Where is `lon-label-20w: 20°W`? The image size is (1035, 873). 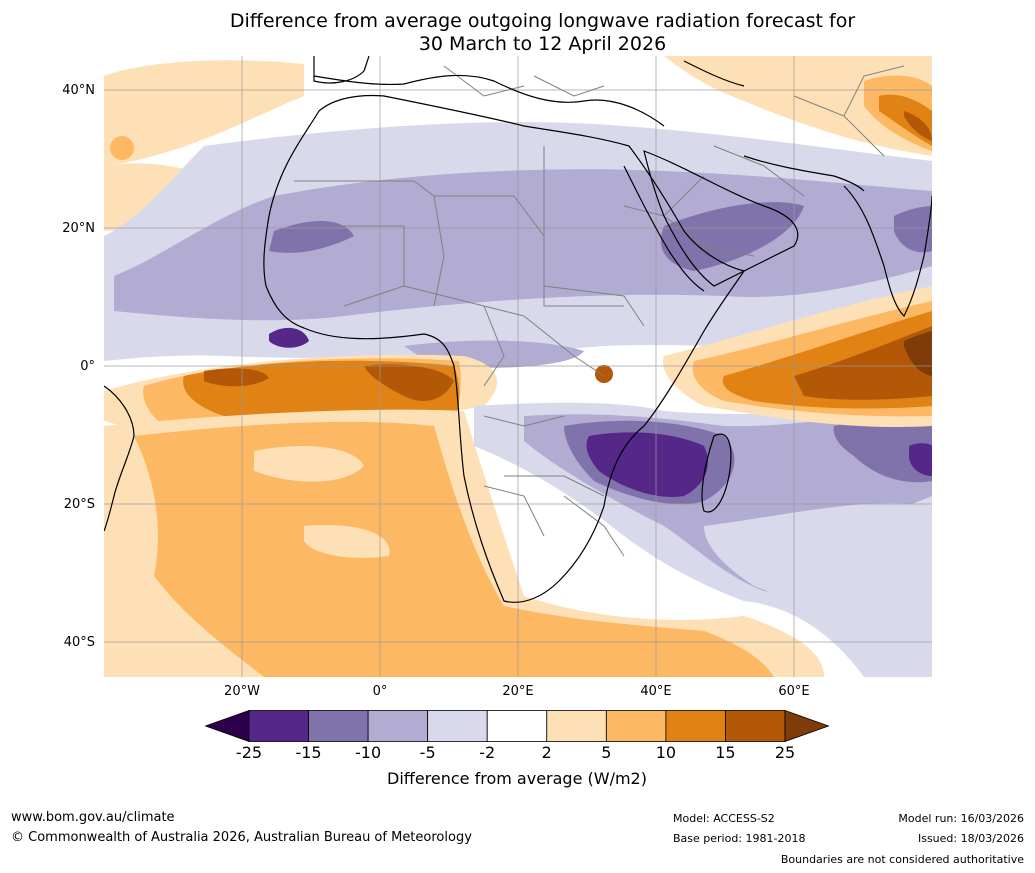 lon-label-20w: 20°W is located at coordinates (242, 691).